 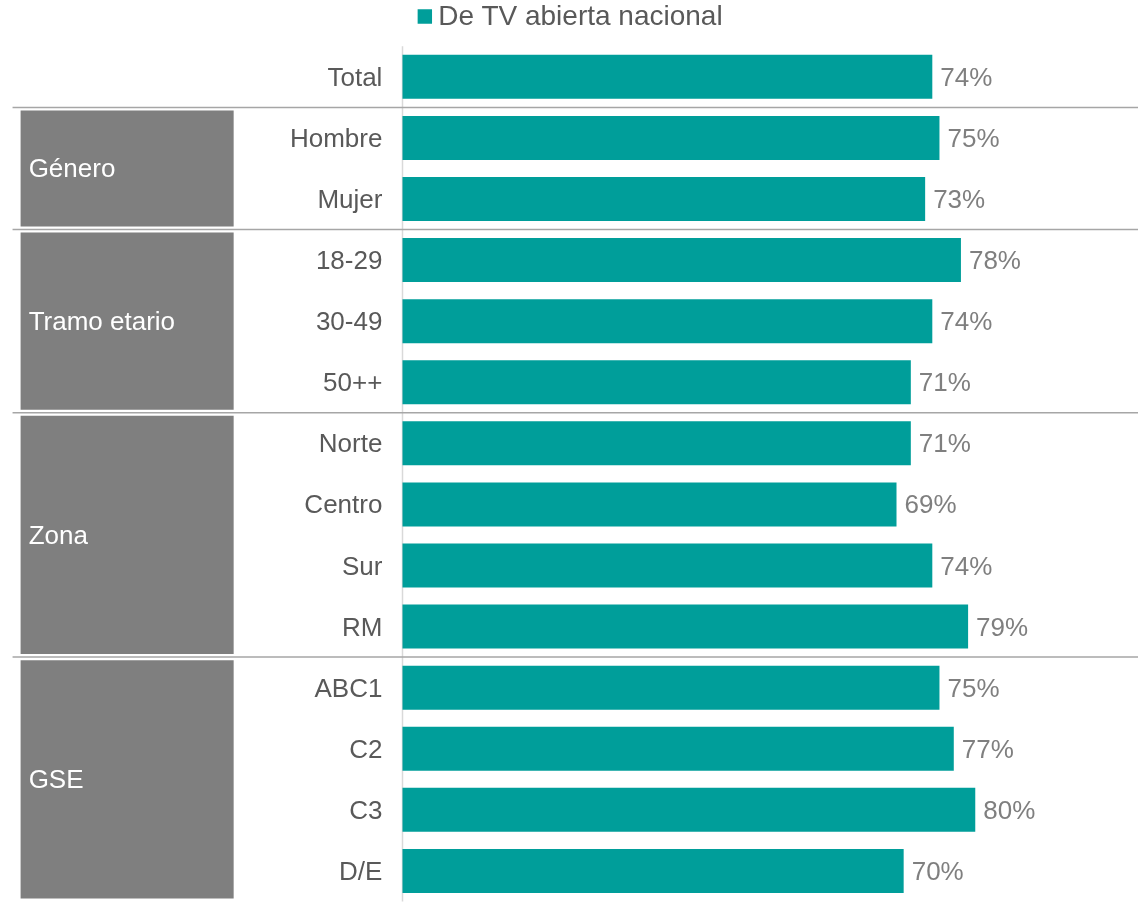 I want to click on legend-label: De TV abierta nacional, so click(x=580, y=16).